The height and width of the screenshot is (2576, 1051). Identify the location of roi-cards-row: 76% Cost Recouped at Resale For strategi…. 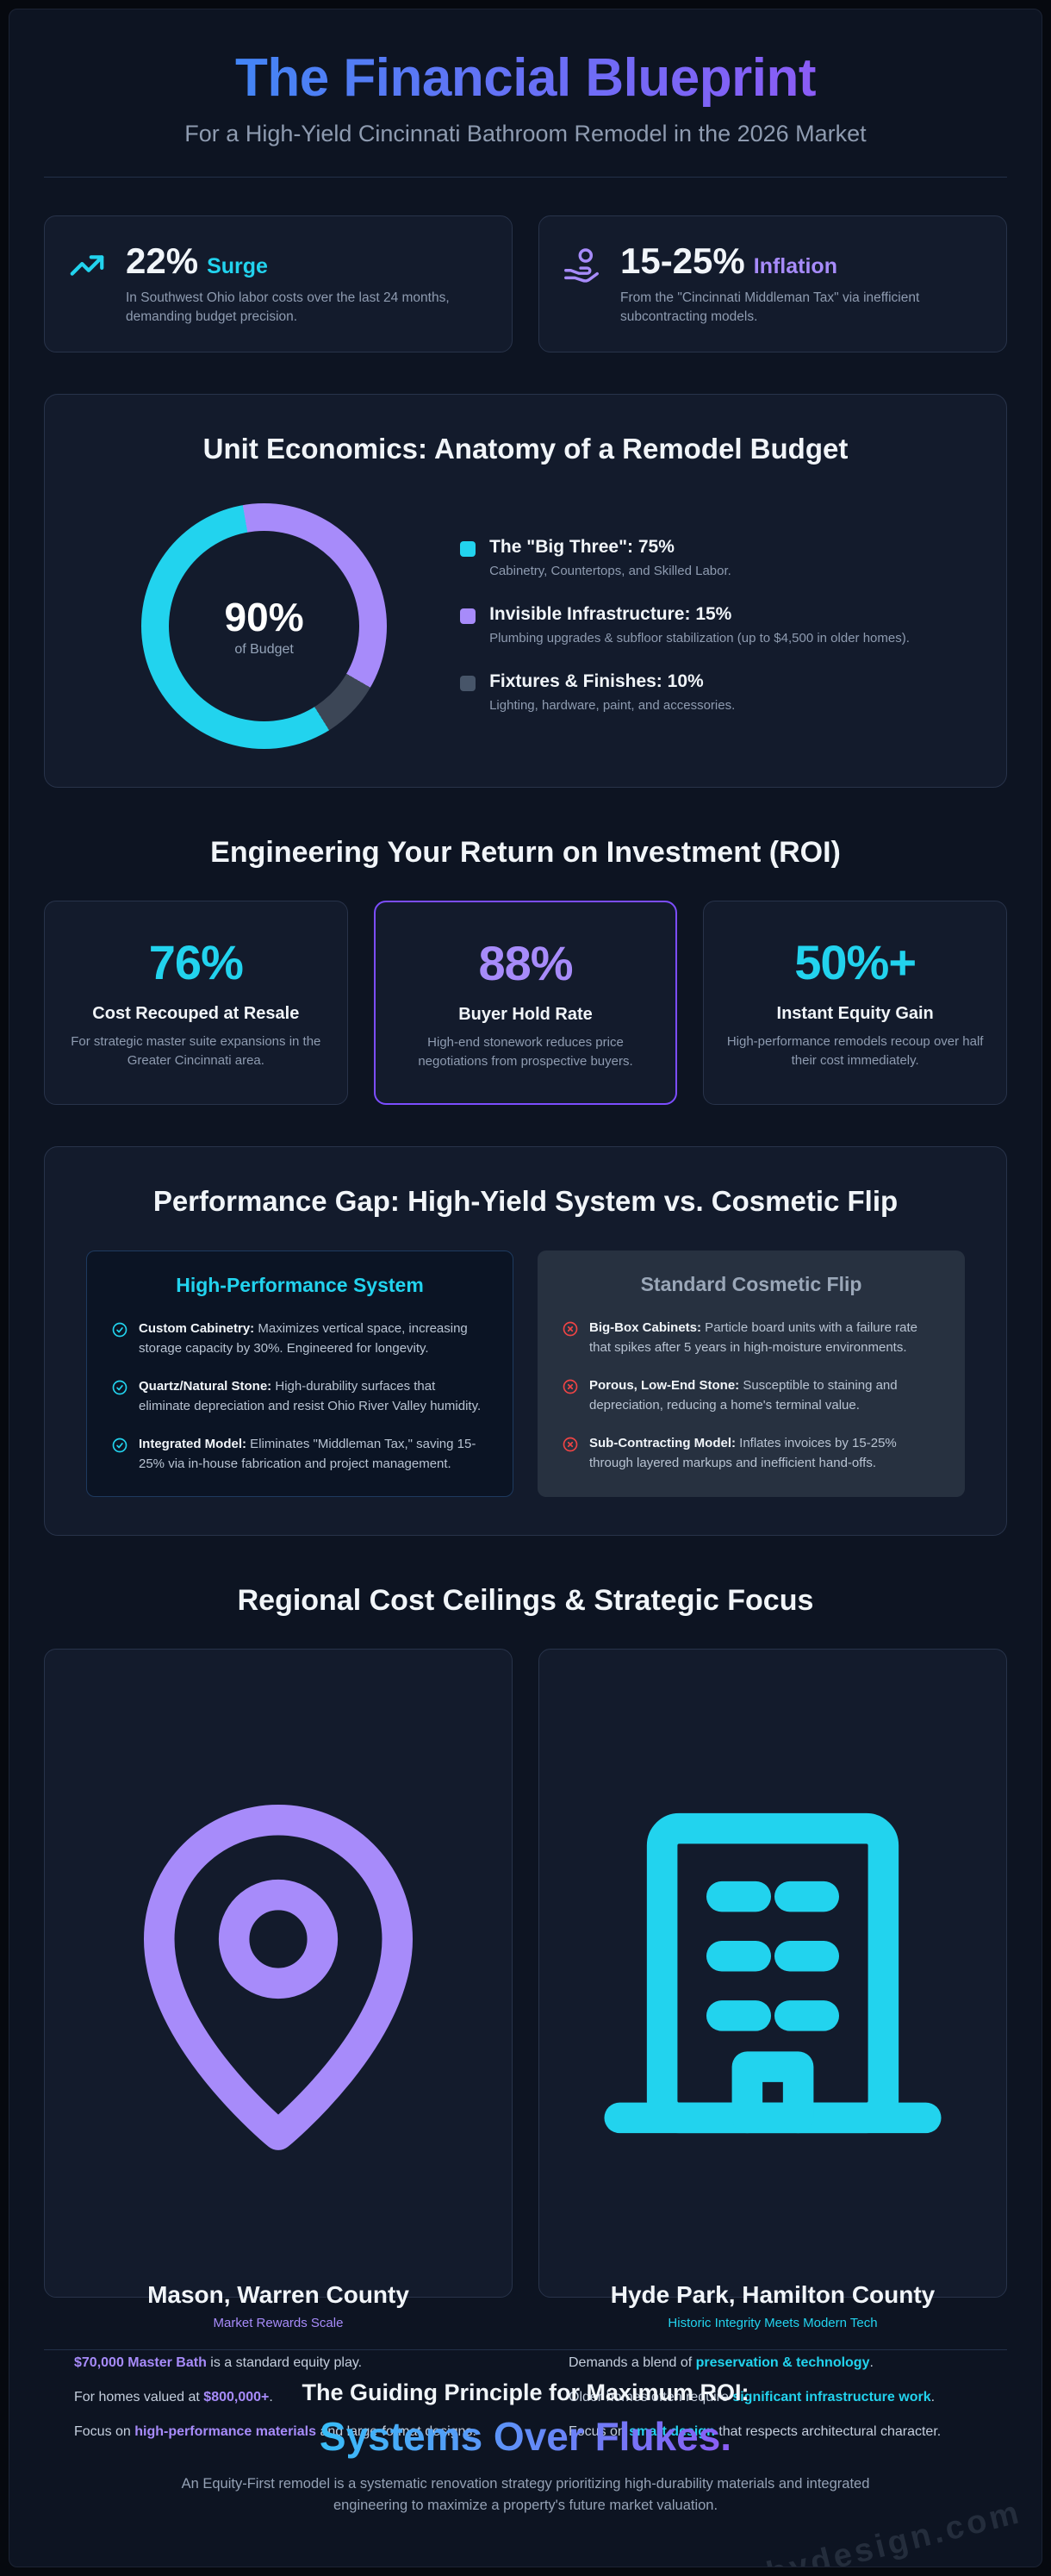
(525, 1003).